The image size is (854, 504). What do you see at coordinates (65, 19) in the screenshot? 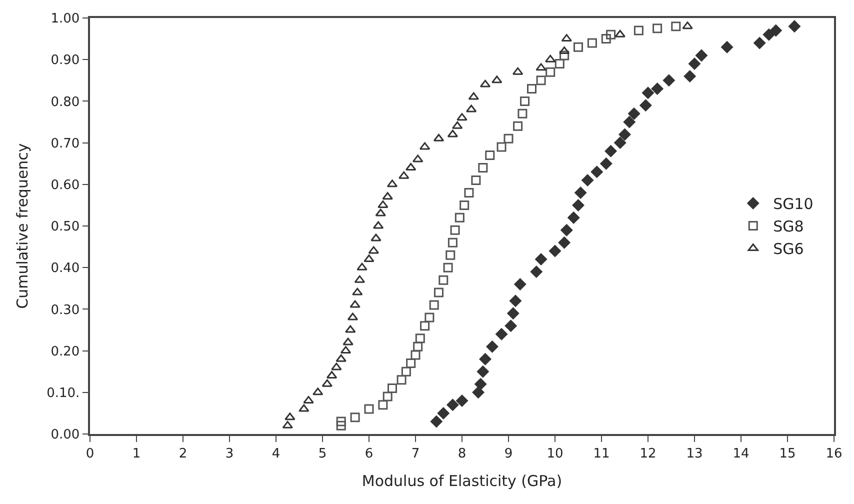
I see `y-tick-label: 1.00` at bounding box center [65, 19].